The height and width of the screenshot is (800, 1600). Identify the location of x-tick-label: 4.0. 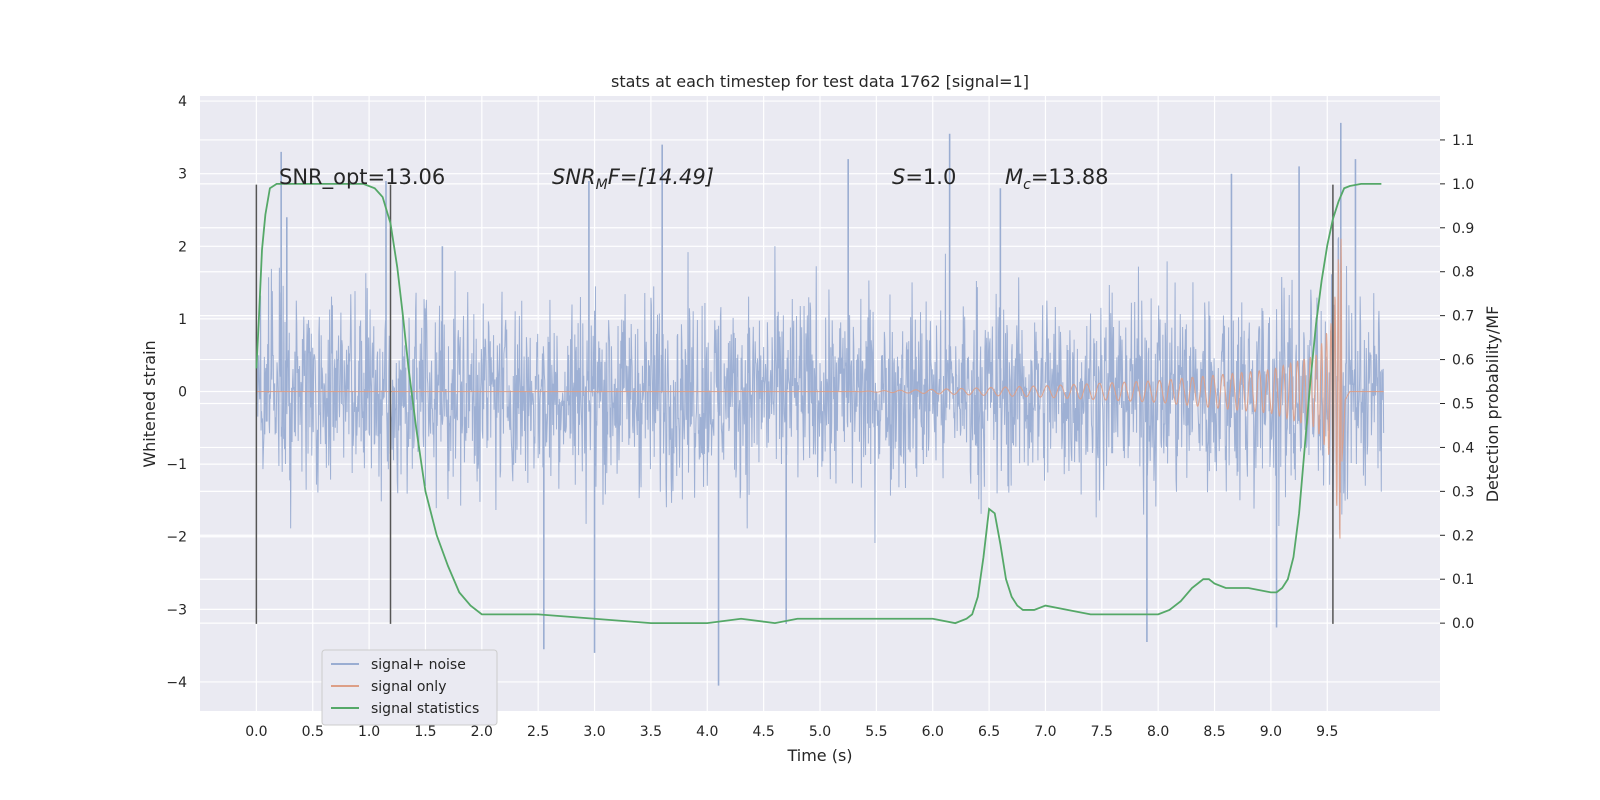
(707, 732).